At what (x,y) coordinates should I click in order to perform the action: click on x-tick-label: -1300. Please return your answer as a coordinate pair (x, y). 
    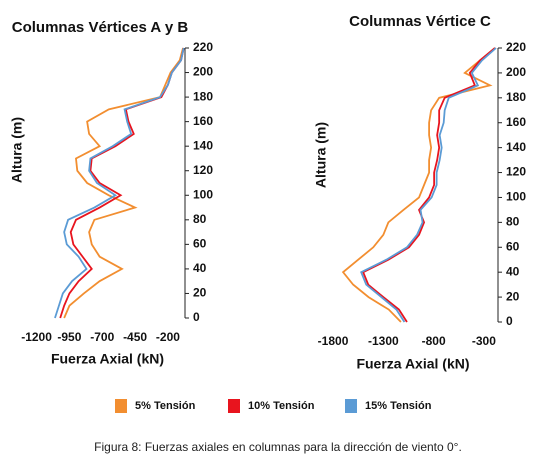
    Looking at the image, I should click on (383, 341).